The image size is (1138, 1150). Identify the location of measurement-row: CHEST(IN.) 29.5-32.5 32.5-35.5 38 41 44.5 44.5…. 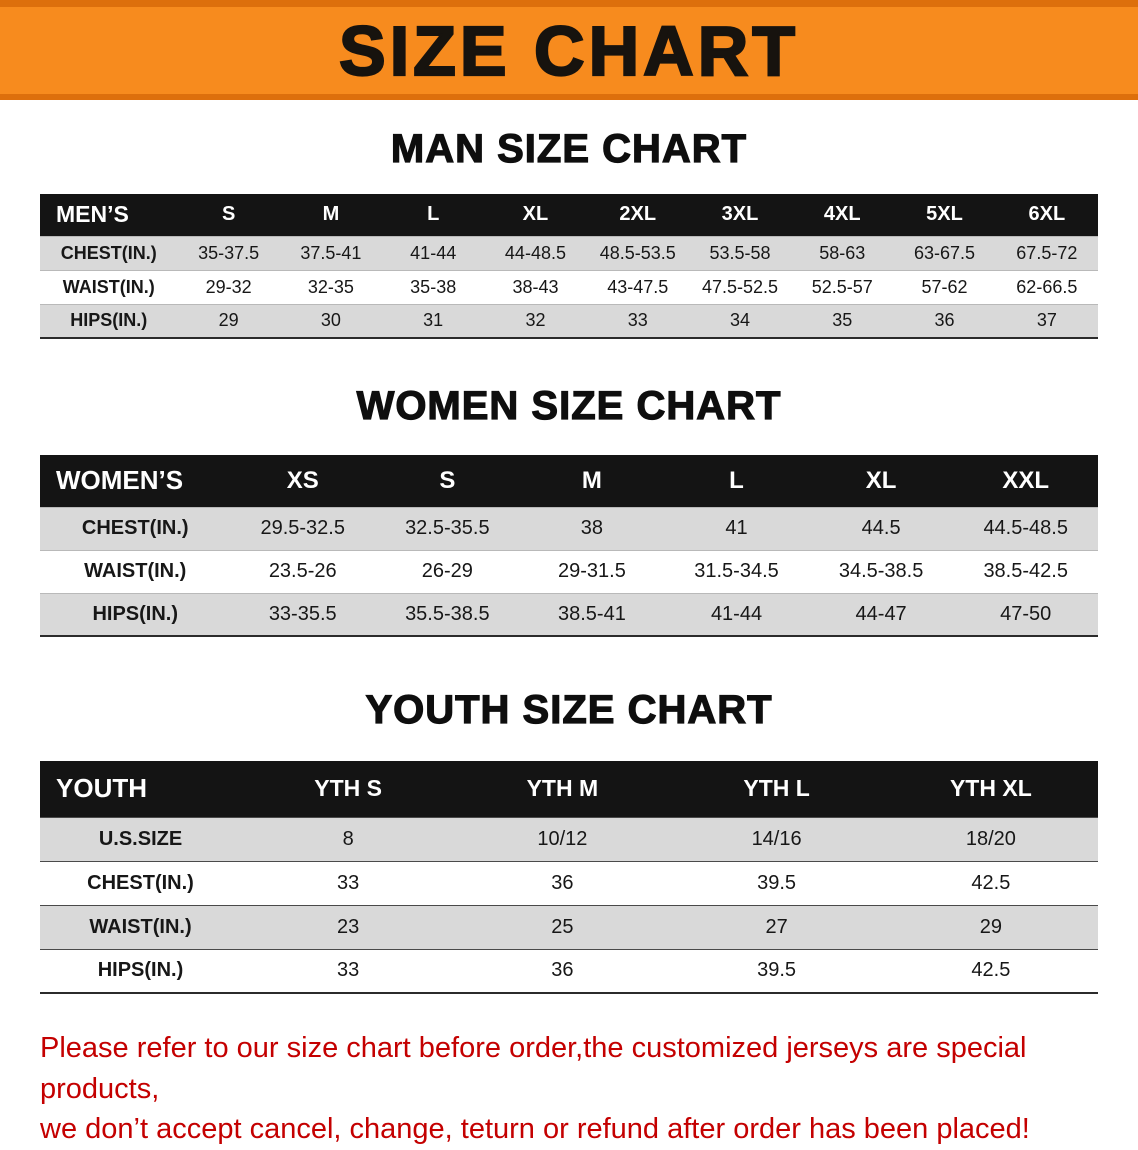
(569, 528).